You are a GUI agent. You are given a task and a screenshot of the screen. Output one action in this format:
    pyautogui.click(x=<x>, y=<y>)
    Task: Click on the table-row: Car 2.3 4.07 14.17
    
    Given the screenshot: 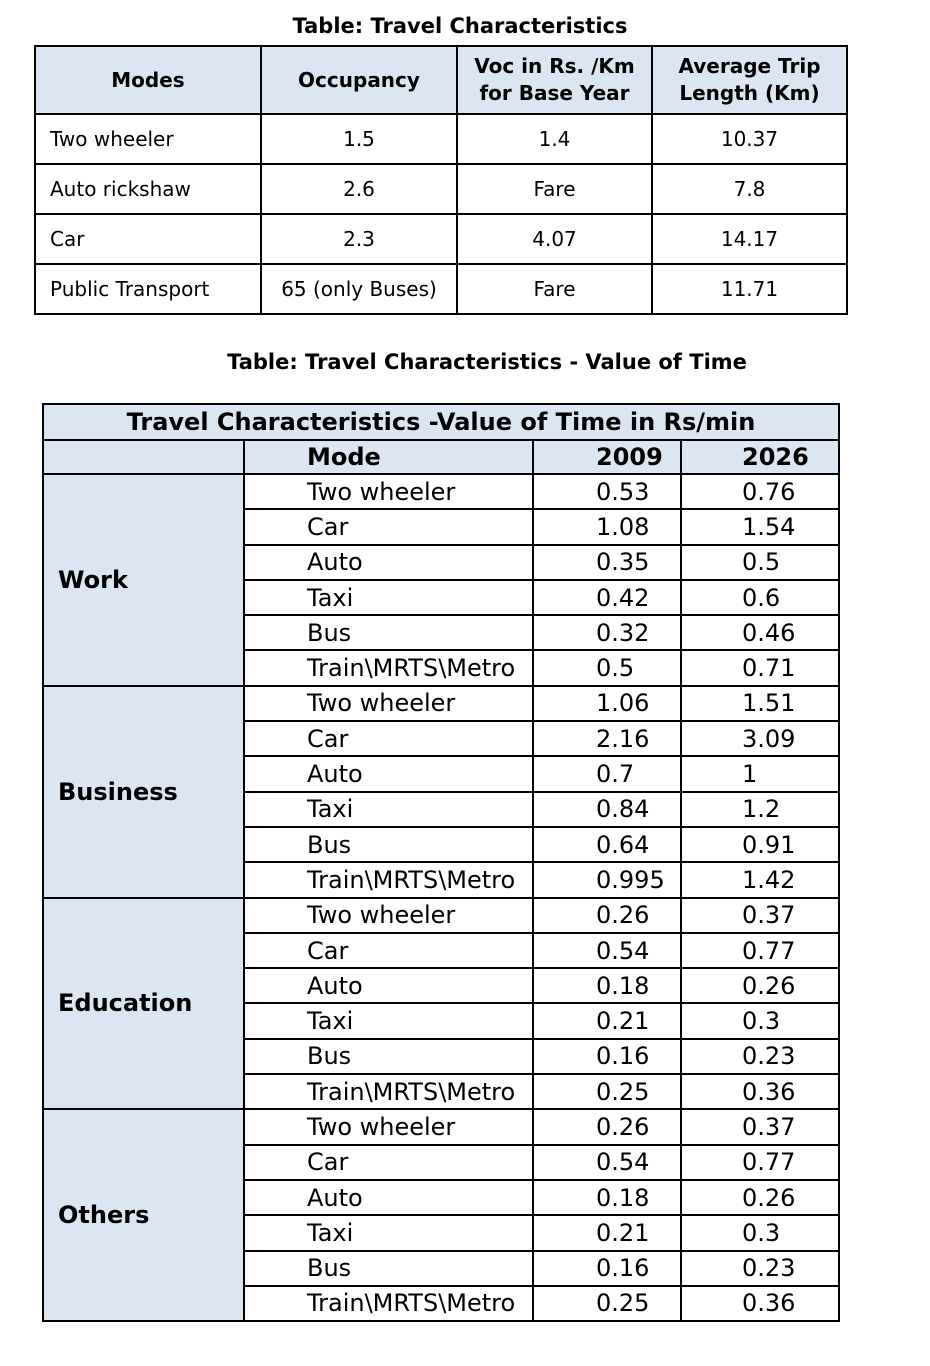 What is the action you would take?
    pyautogui.click(x=441, y=239)
    